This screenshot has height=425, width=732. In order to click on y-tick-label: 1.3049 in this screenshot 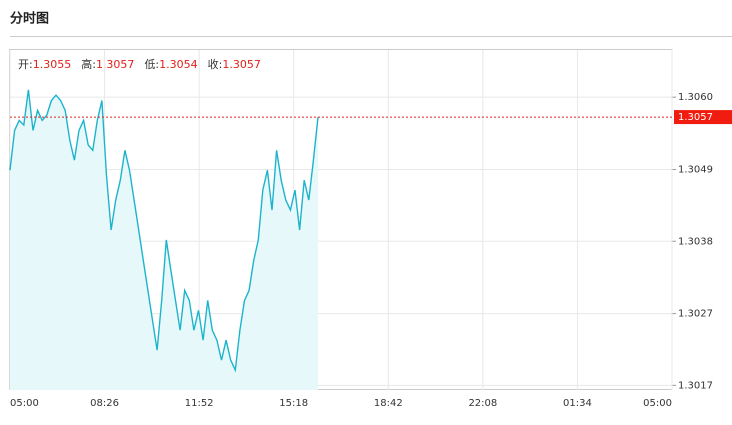, I will do `click(695, 170)`.